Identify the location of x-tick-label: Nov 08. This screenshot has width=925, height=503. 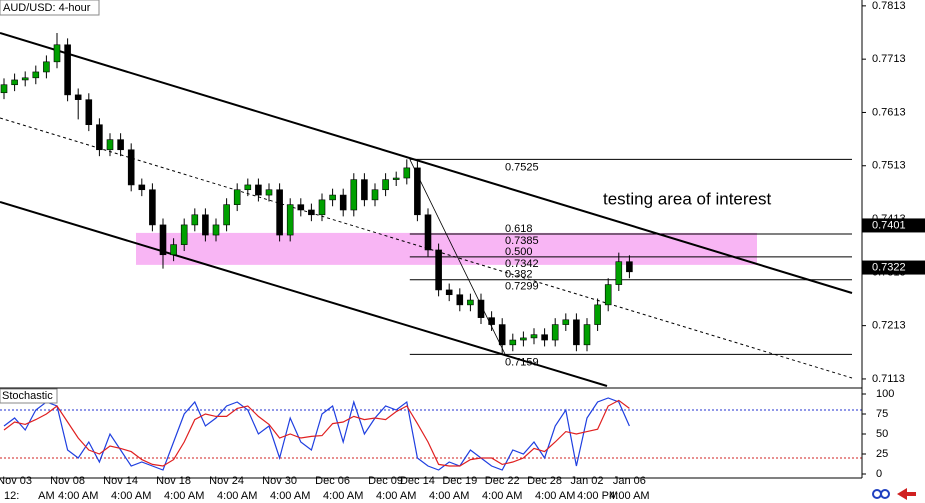
(67, 481).